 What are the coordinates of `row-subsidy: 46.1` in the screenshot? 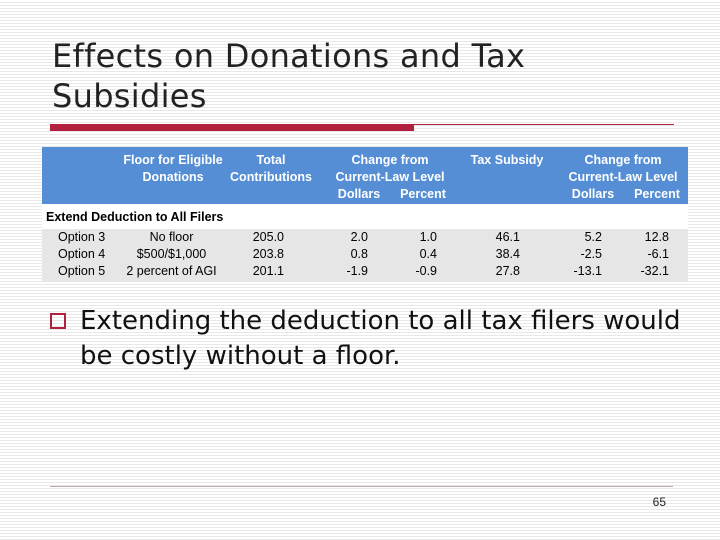 It's located at (507, 237).